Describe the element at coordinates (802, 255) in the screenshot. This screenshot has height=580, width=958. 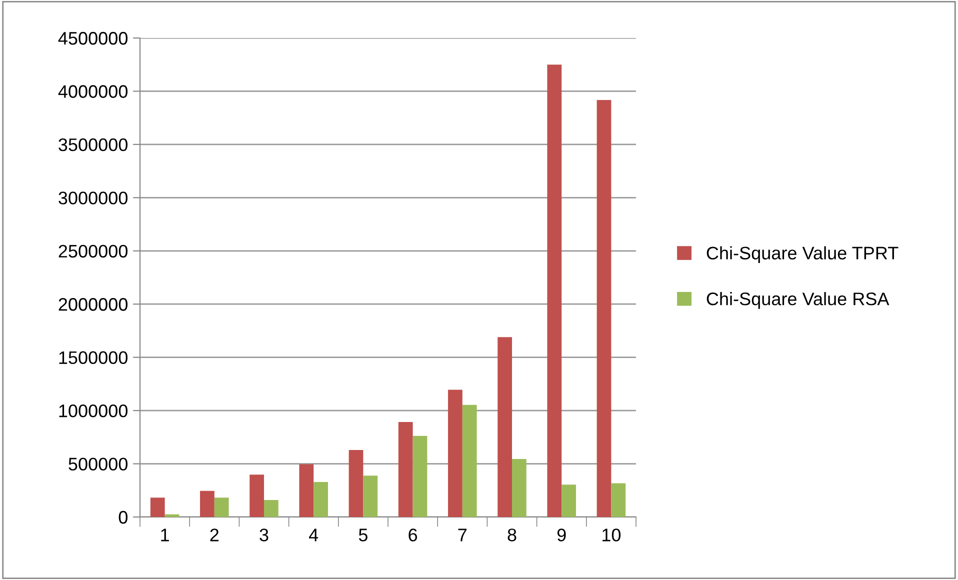
I see `legend-label: Chi-Square Value TPRT` at that location.